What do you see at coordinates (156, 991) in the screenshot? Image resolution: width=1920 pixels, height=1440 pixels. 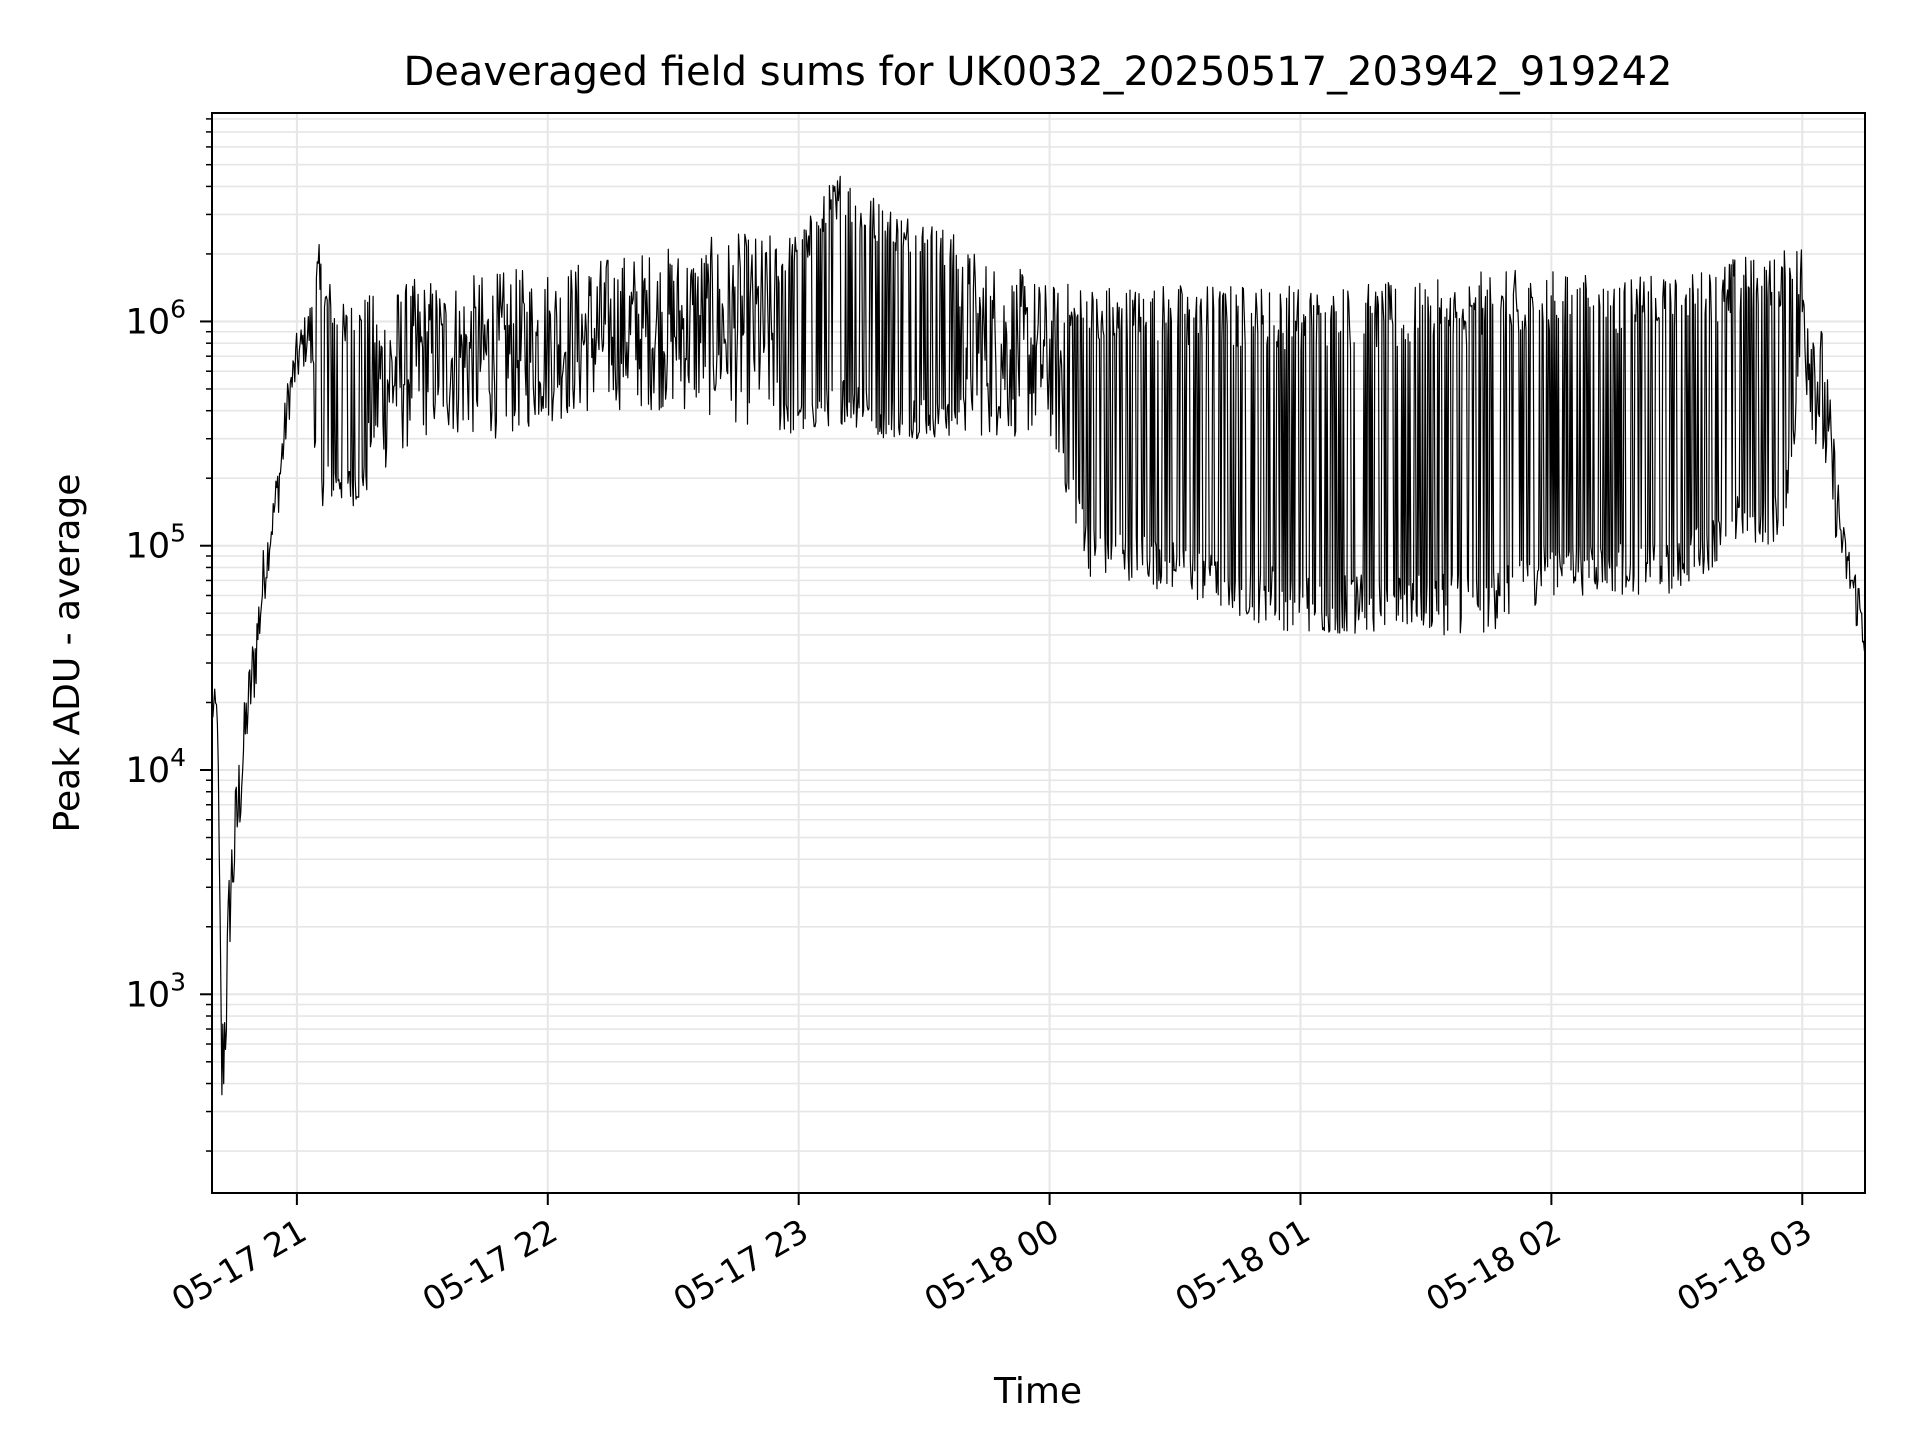 I see `y-tick-label: 10³` at bounding box center [156, 991].